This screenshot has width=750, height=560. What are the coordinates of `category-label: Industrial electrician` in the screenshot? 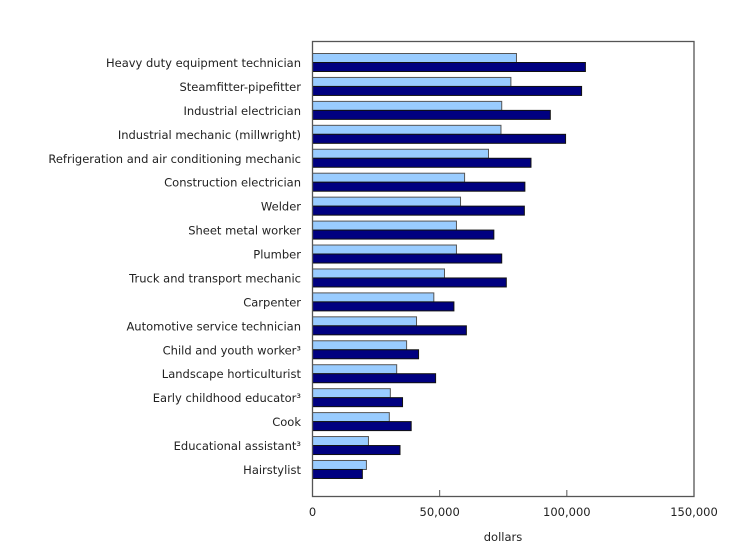 It's located at (242, 111).